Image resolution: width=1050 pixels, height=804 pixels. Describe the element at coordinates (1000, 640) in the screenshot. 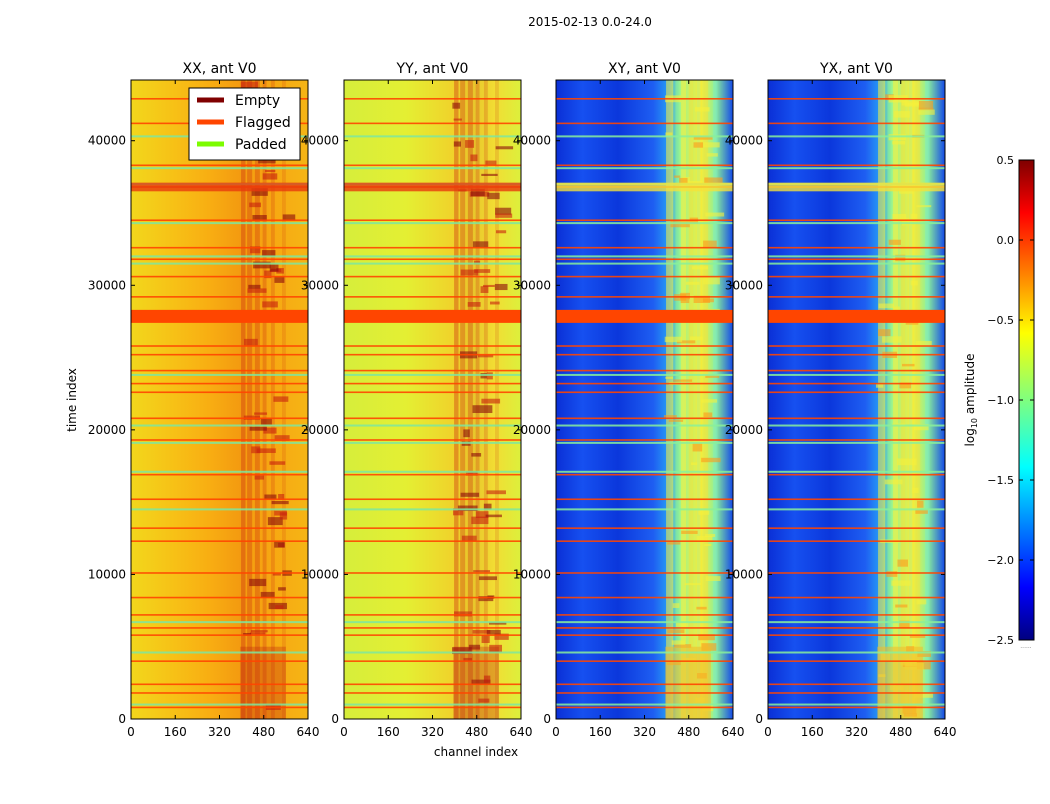

I see `colorbar-tick-label: −2.5` at that location.